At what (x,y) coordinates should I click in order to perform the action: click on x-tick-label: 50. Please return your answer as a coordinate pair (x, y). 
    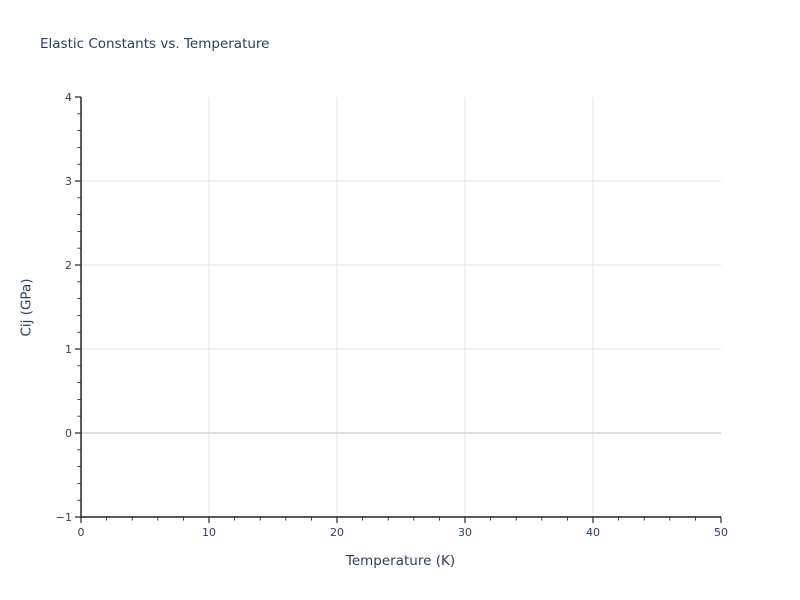
    Looking at the image, I should click on (721, 532).